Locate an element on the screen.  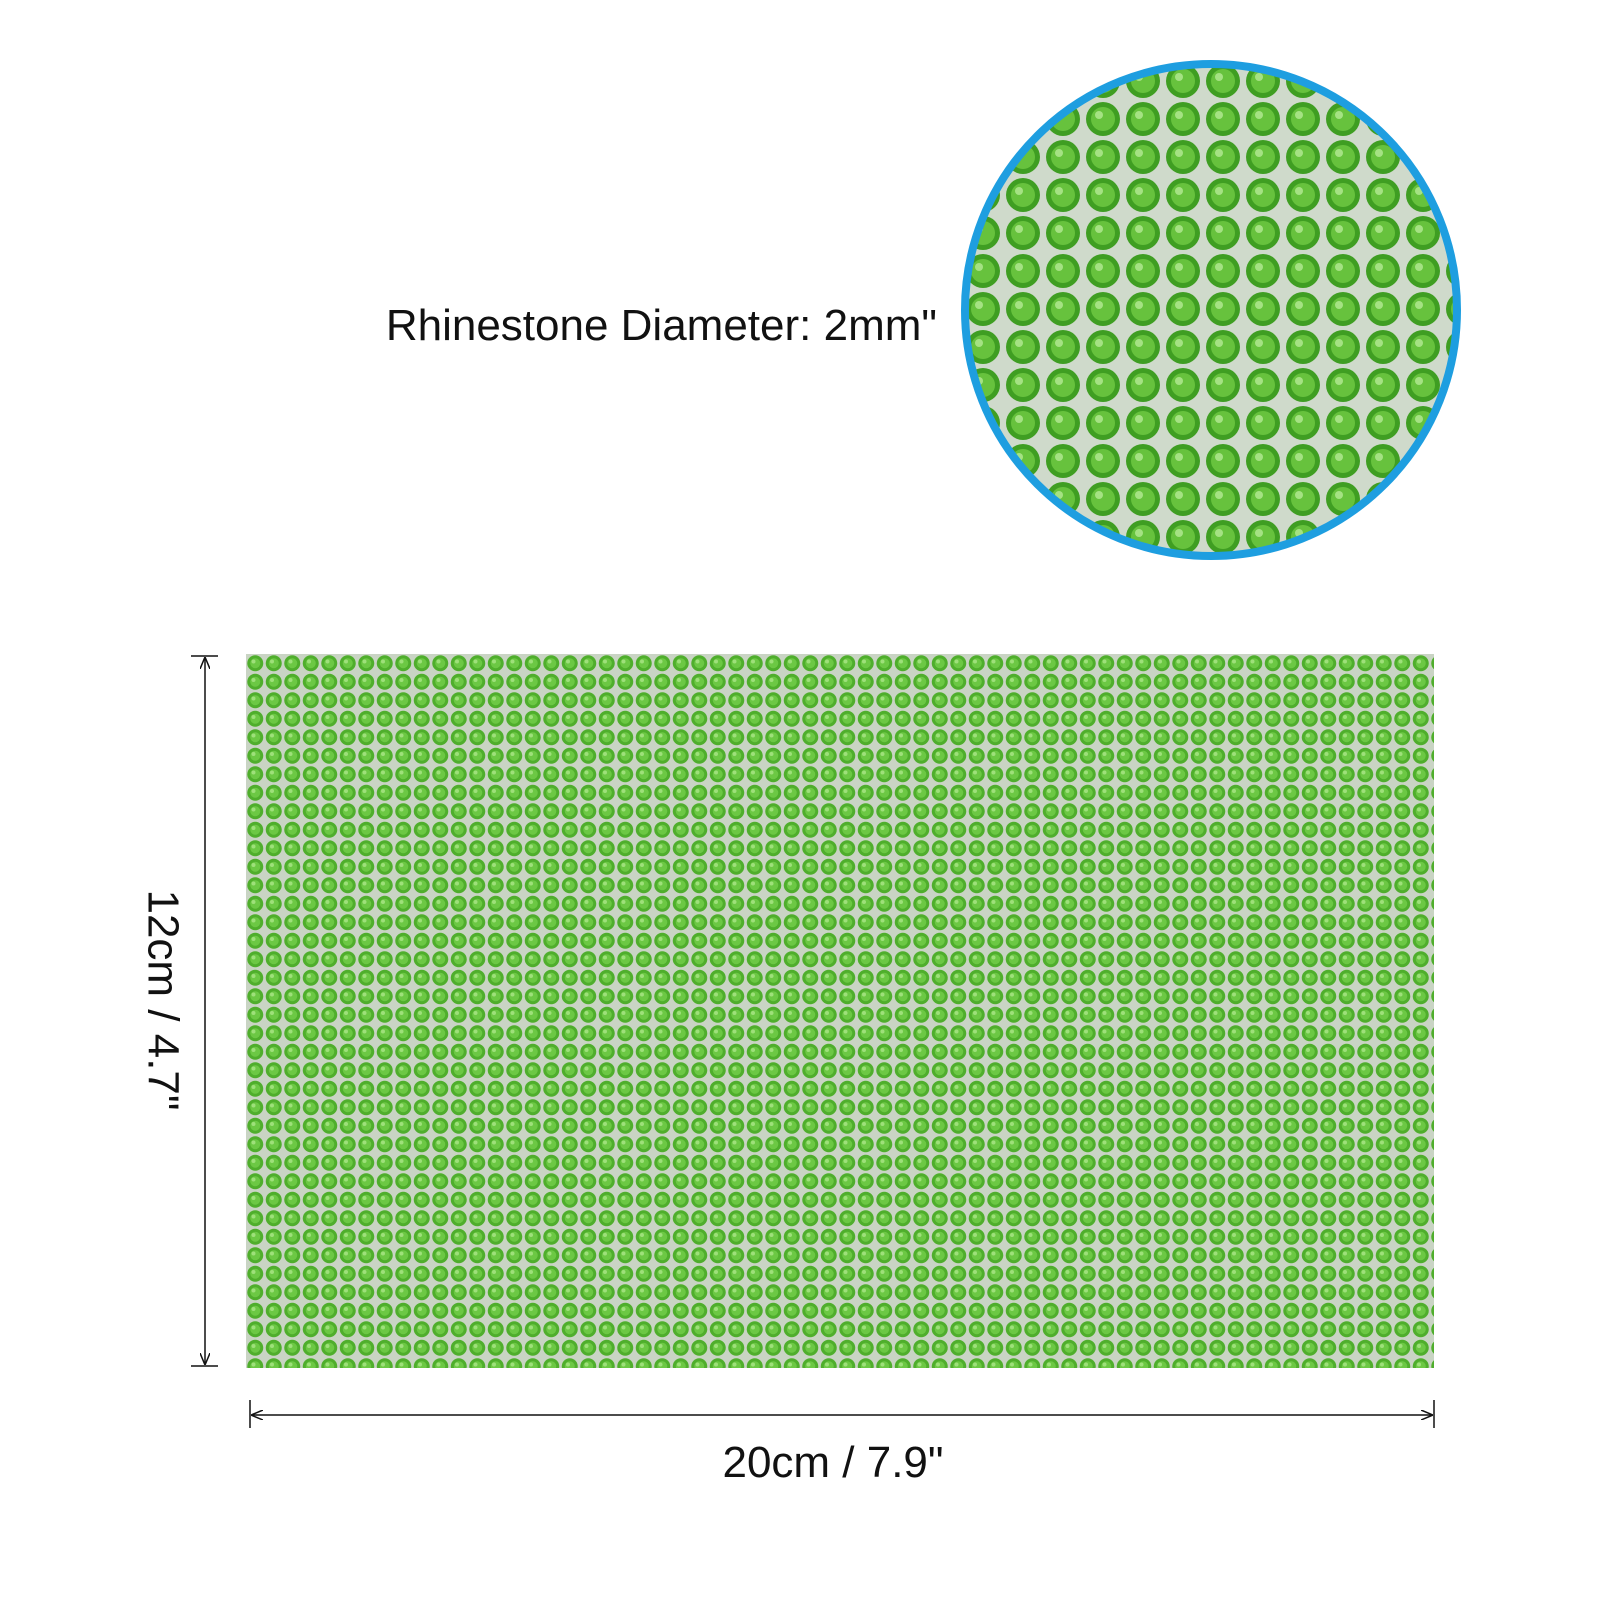
height-dimension is located at coordinates (204, 1011).